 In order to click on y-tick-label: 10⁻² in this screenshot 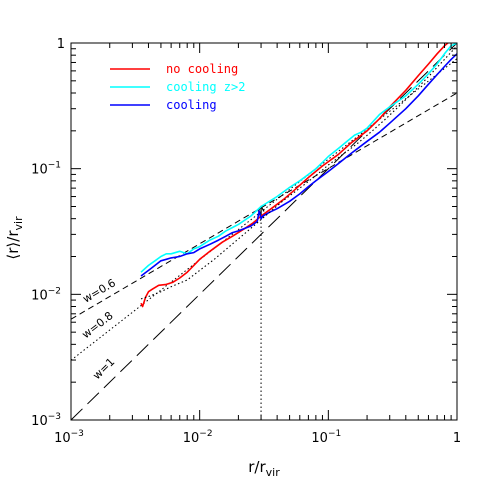, I will do `click(46, 294)`.